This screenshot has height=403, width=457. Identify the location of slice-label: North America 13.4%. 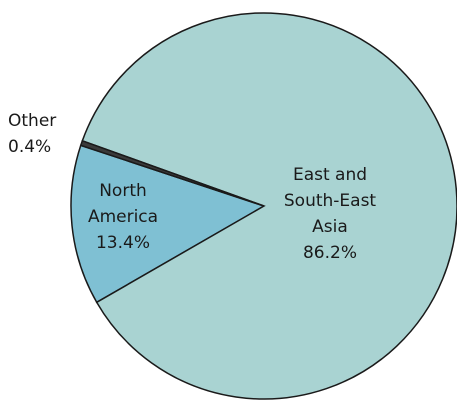
(123, 217).